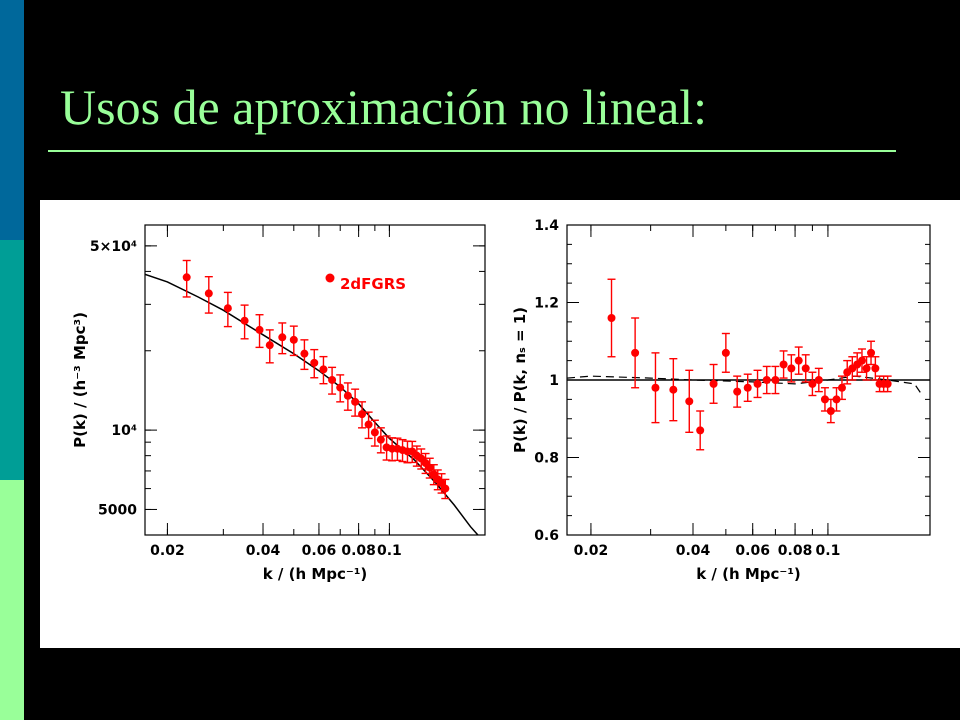 This screenshot has height=720, width=960. What do you see at coordinates (12, 360) in the screenshot?
I see `accent-bar-middle` at bounding box center [12, 360].